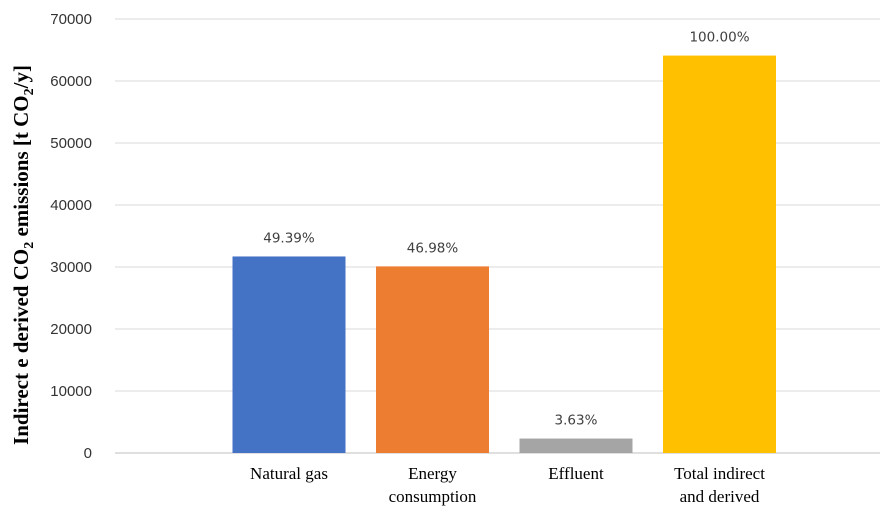  What do you see at coordinates (71, 236) in the screenshot?
I see `y-axis-ticks: 0 10000 20000 30000 40000 50000 60000 70000` at bounding box center [71, 236].